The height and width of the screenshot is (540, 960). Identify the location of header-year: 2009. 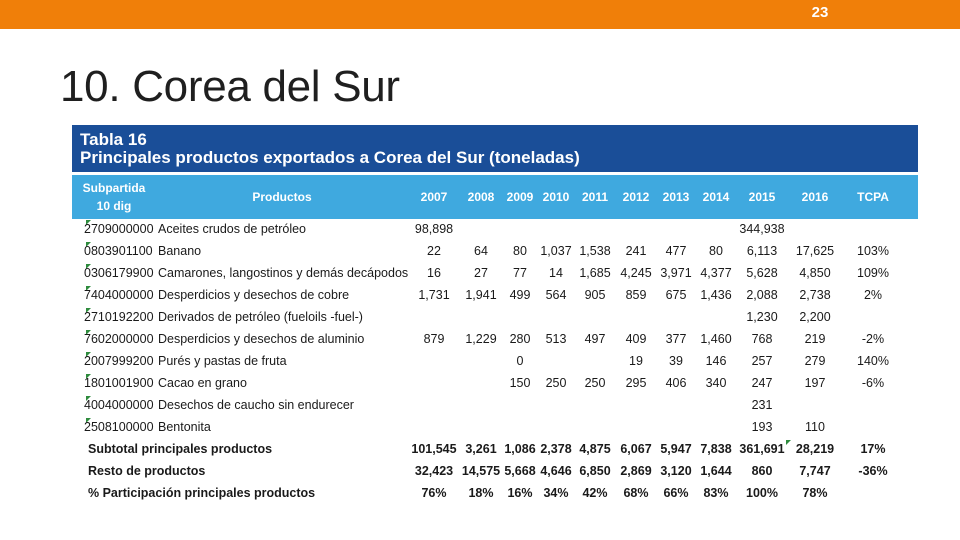
(520, 197).